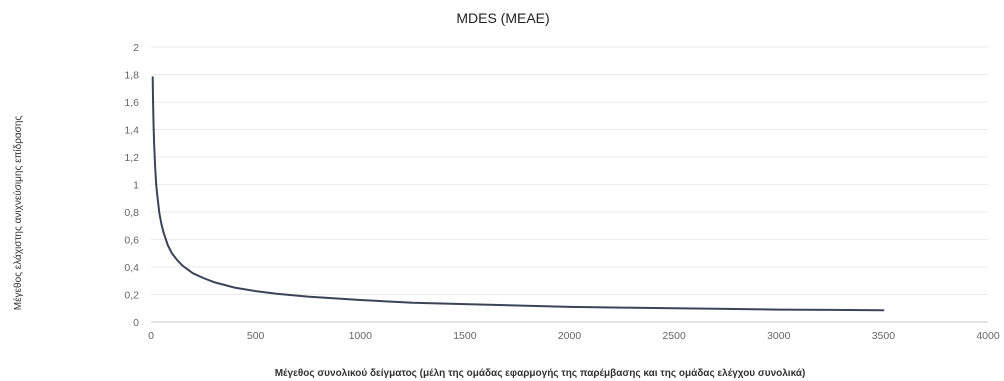 The height and width of the screenshot is (381, 1004). I want to click on x-tick-label: 3000, so click(779, 336).